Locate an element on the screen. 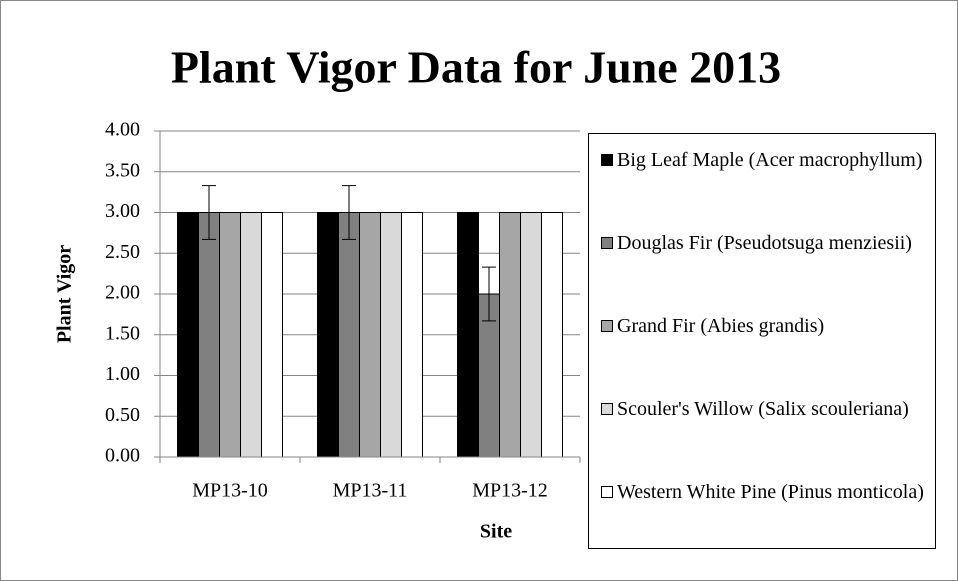  legend-label: Big Leaf Maple (Acer macrophyllum) is located at coordinates (770, 160).